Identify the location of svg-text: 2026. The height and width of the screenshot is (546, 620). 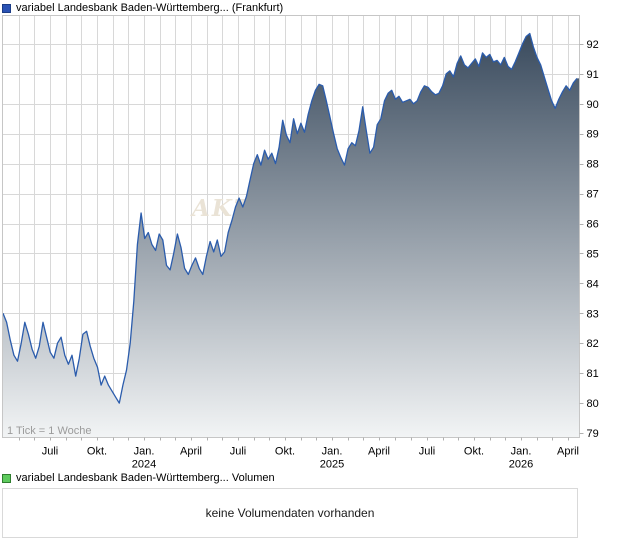
(521, 465).